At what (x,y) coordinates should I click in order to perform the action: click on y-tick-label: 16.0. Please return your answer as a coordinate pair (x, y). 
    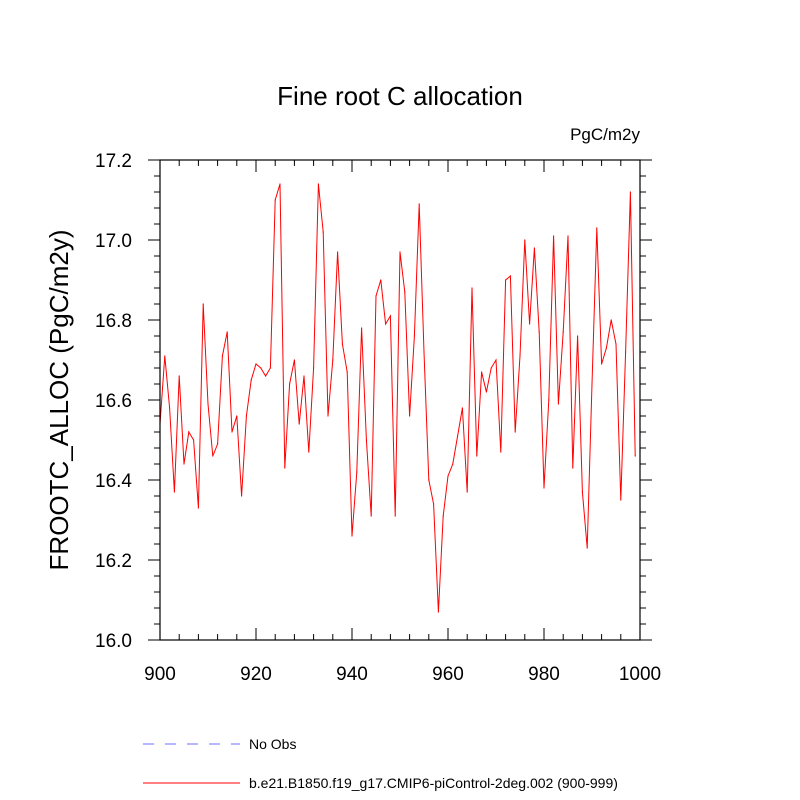
    Looking at the image, I should click on (113, 641).